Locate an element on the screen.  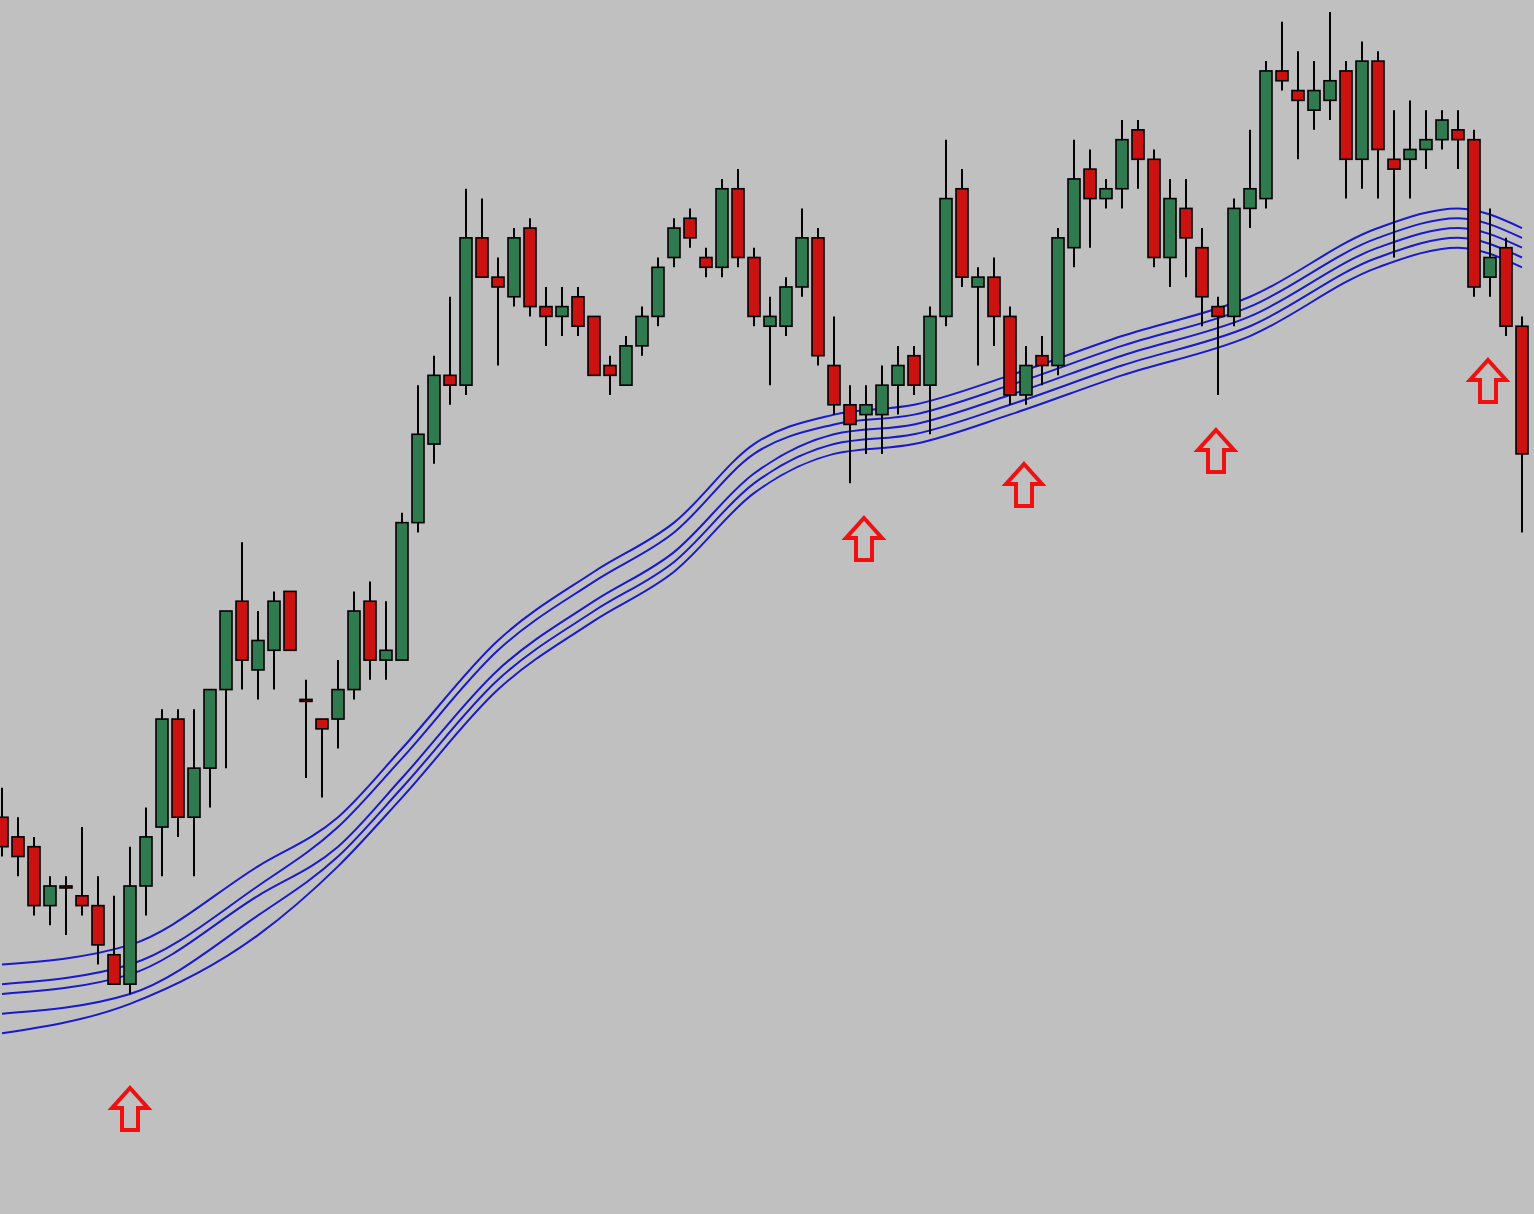
candlestick is located at coordinates (306, 728).